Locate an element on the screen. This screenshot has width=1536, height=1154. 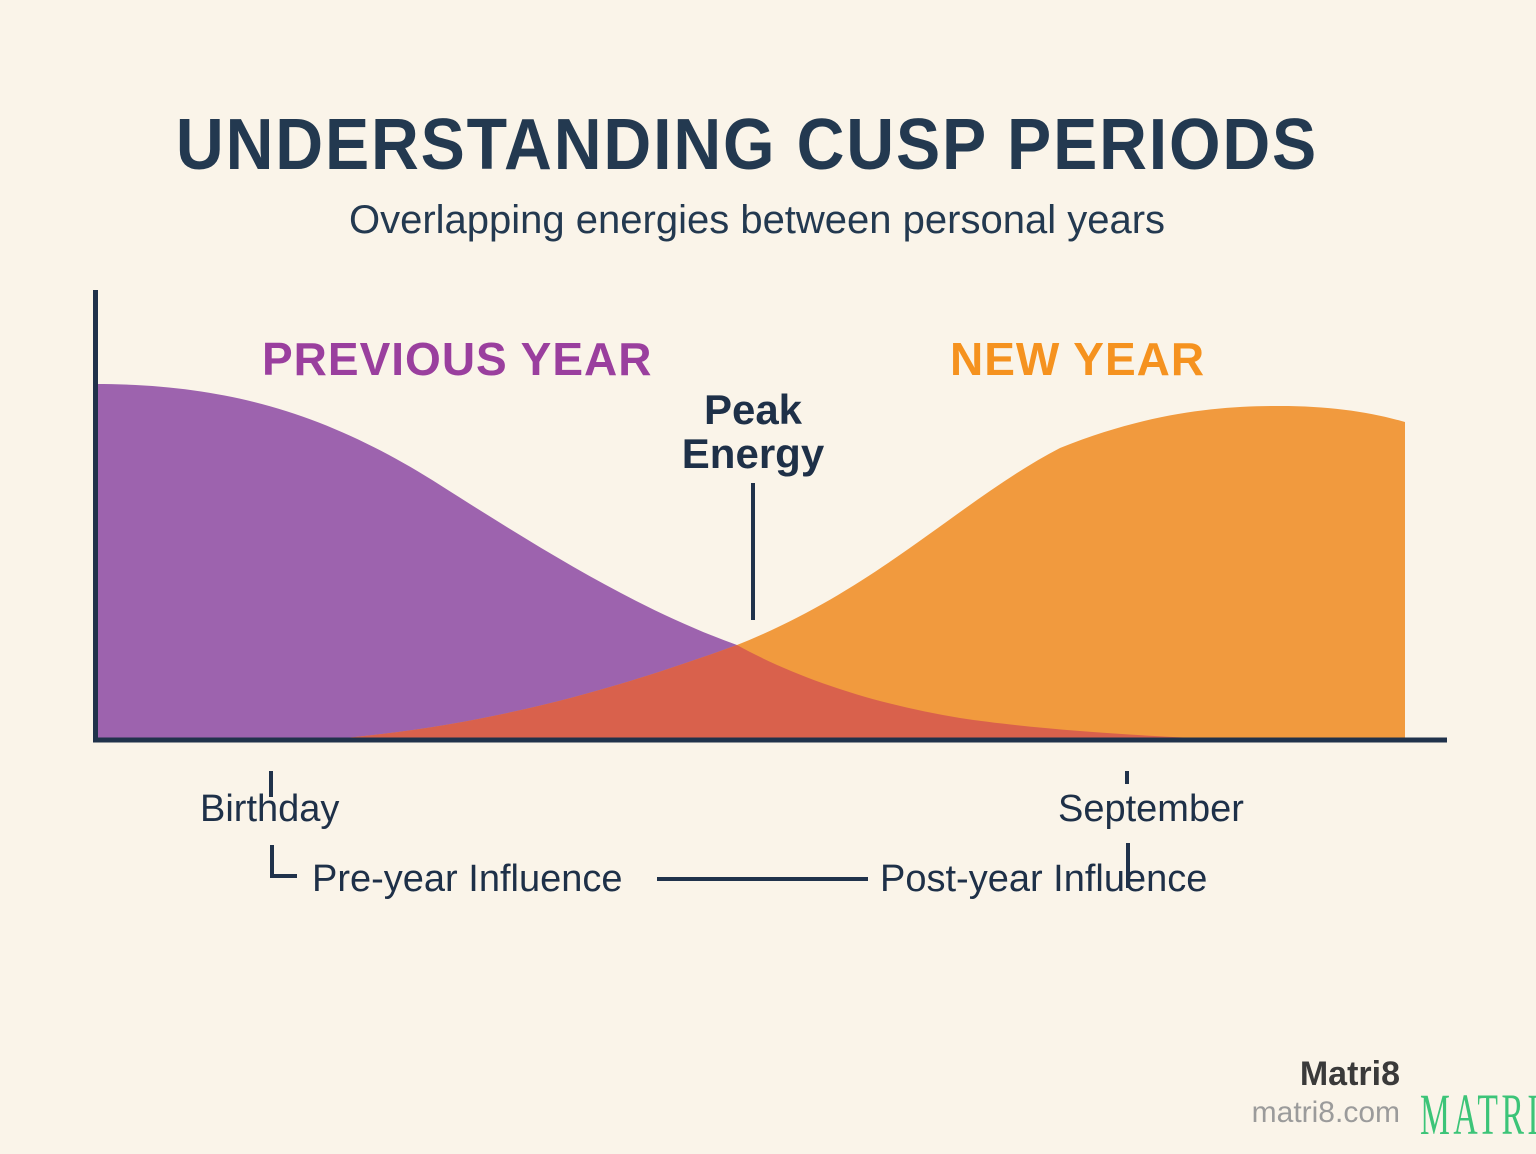
brand-name: Matri8 is located at coordinates (1349, 1074).